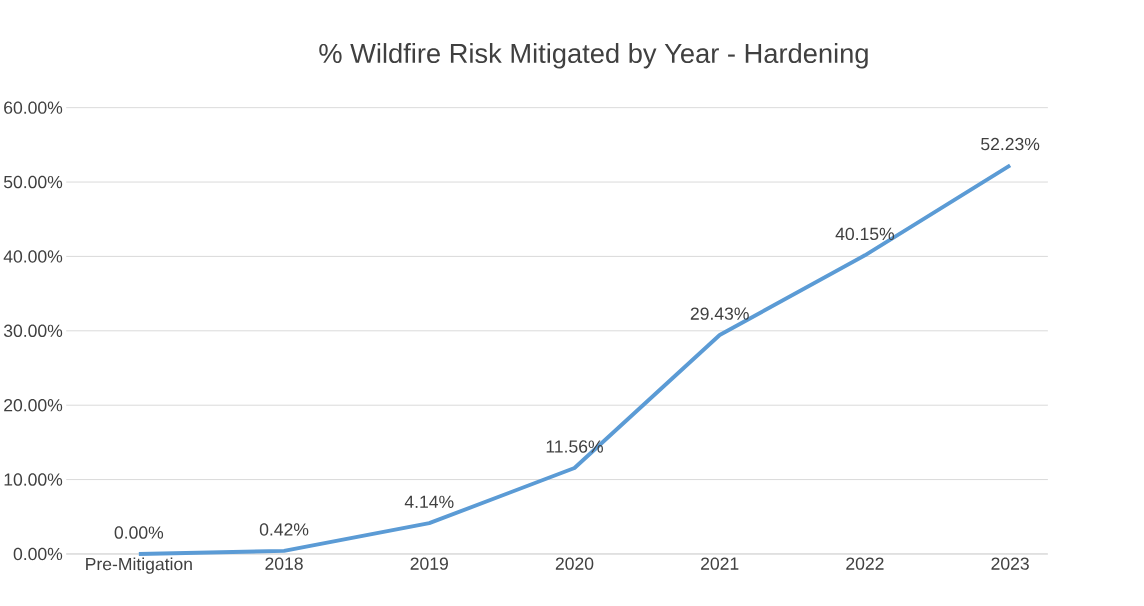 This screenshot has width=1144, height=606. I want to click on x-tick-label: 2023, so click(1010, 563).